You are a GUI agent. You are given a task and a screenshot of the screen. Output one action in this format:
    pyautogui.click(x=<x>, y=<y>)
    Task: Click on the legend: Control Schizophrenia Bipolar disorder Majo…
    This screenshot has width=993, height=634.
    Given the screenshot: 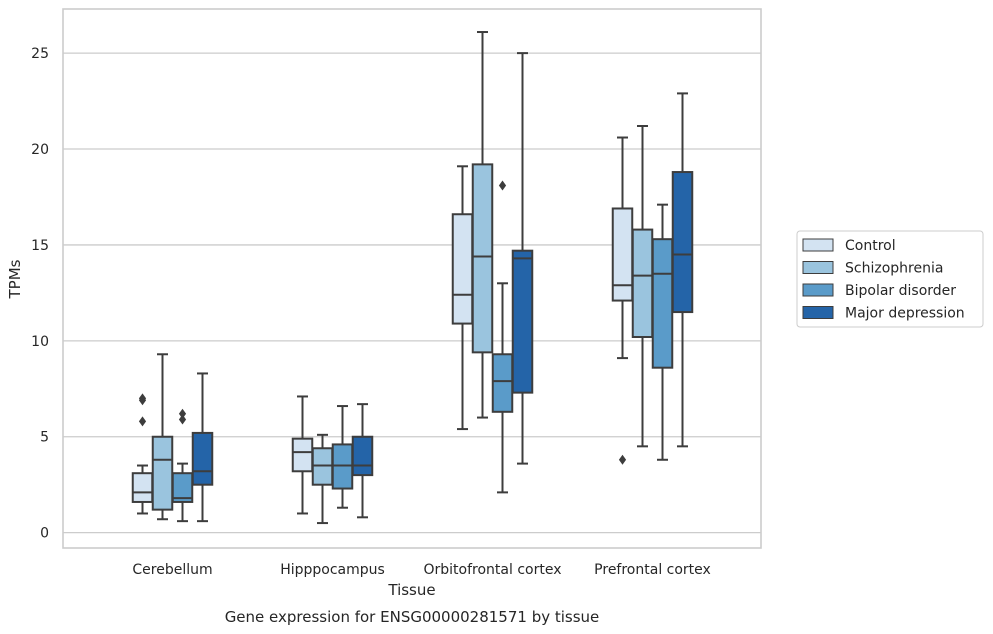 What is the action you would take?
    pyautogui.click(x=890, y=279)
    